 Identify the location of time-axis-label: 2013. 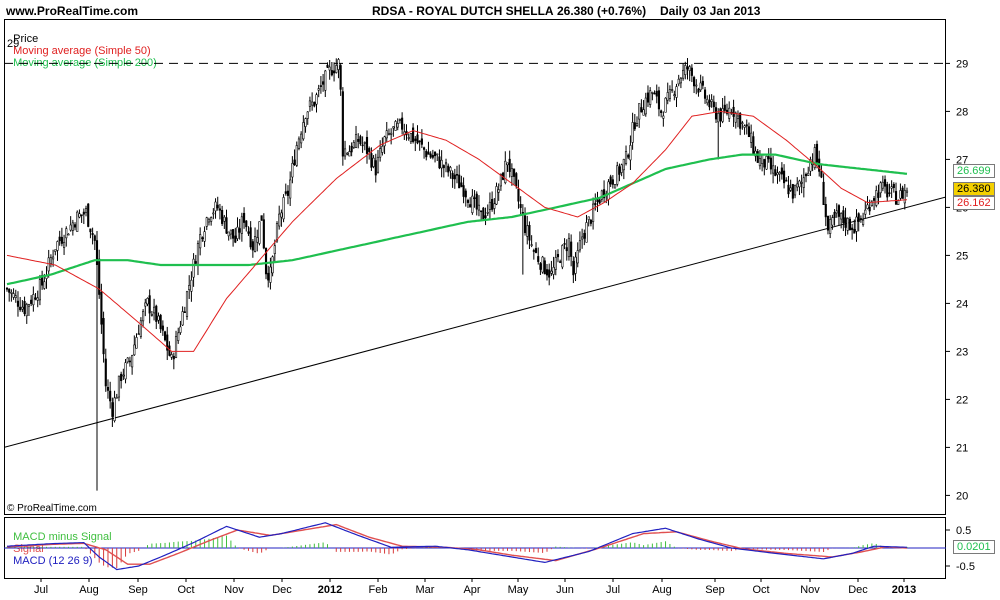
(904, 590).